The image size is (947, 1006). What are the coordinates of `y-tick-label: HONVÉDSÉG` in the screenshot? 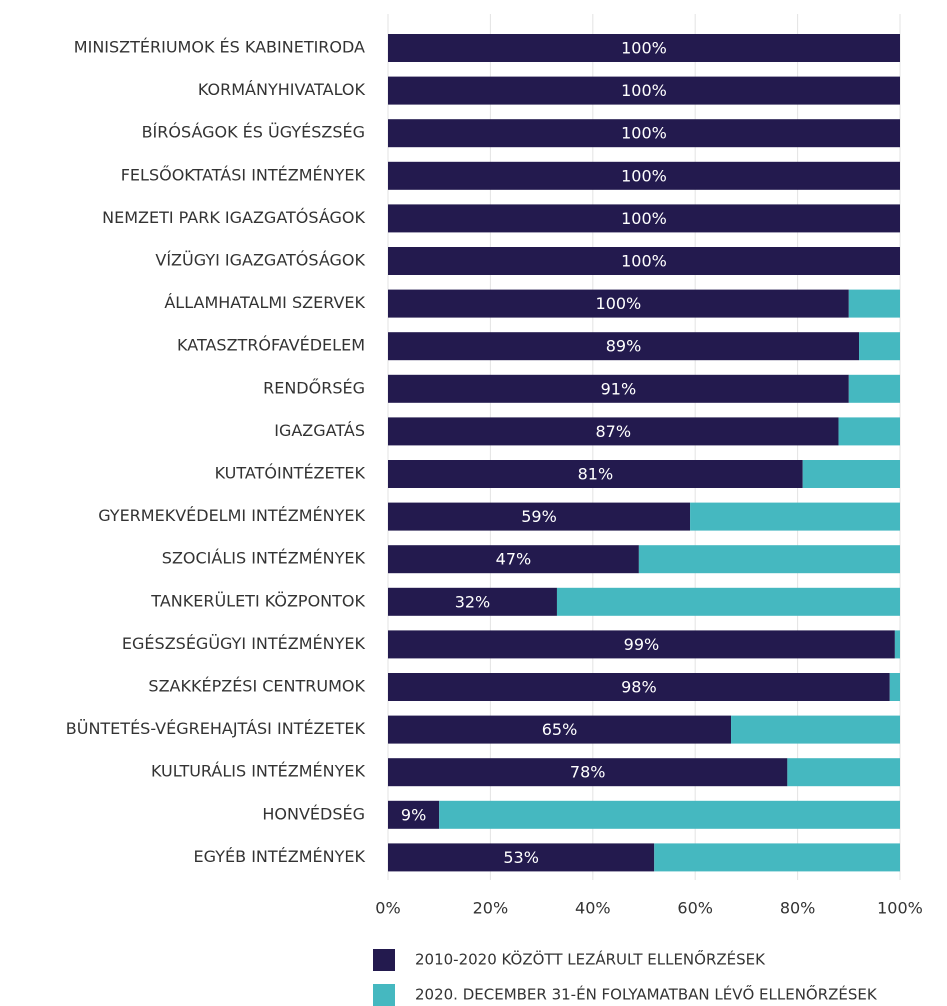 It's located at (313, 813).